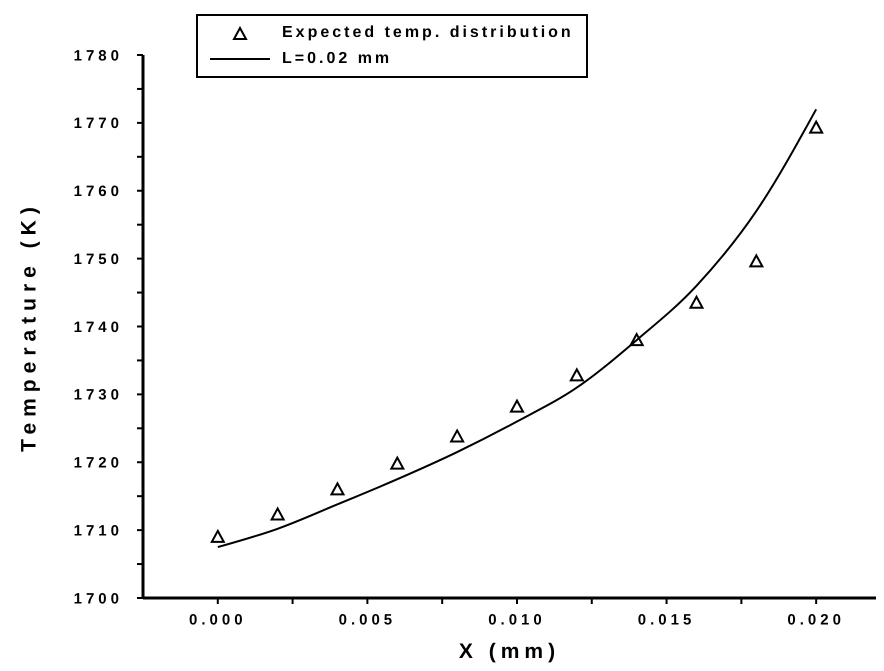 The width and height of the screenshot is (884, 671). Describe the element at coordinates (98, 259) in the screenshot. I see `y-tick-label: 1750` at that location.